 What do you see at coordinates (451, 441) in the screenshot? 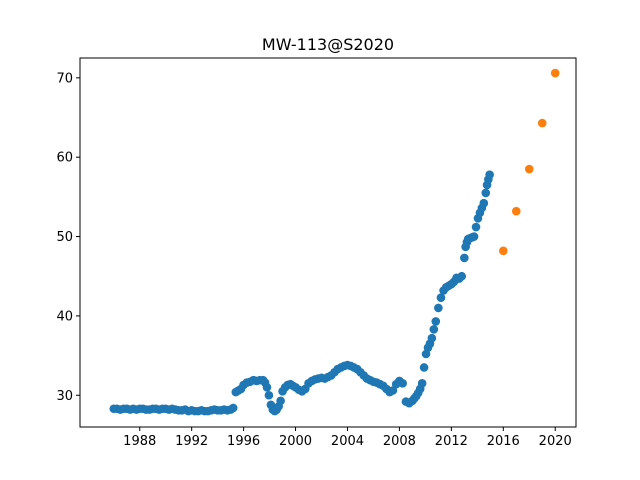
I see `x-tick-label: 2012` at bounding box center [451, 441].